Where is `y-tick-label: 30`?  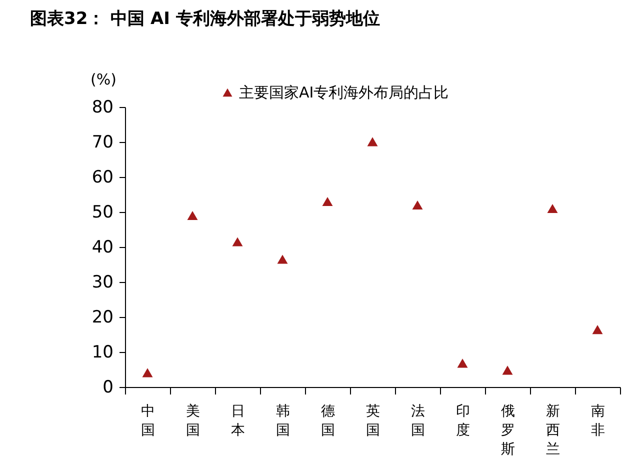
y-tick-label: 30 is located at coordinates (103, 282).